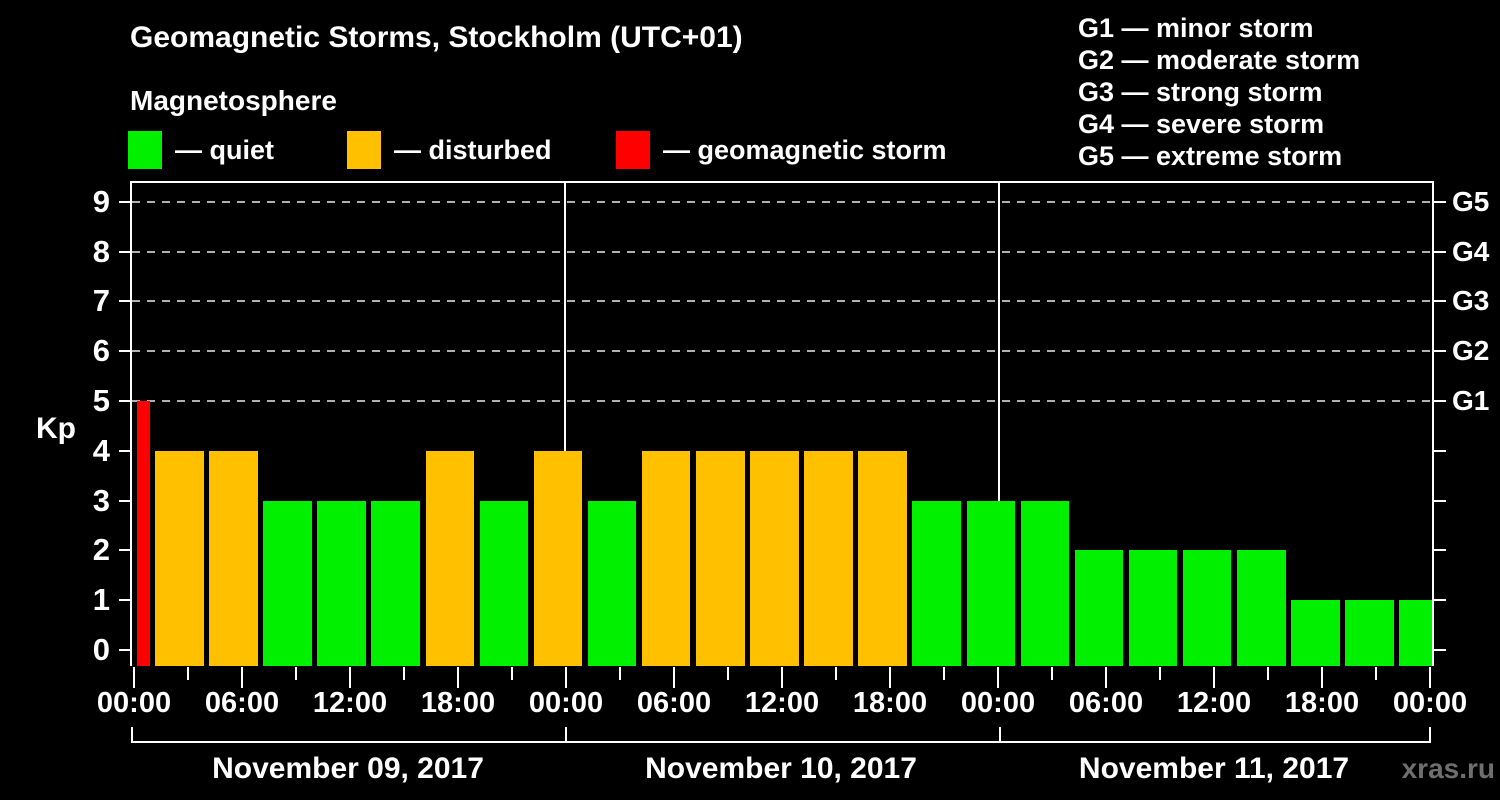 This screenshot has height=800, width=1500. I want to click on storm-color-swatch, so click(633, 150).